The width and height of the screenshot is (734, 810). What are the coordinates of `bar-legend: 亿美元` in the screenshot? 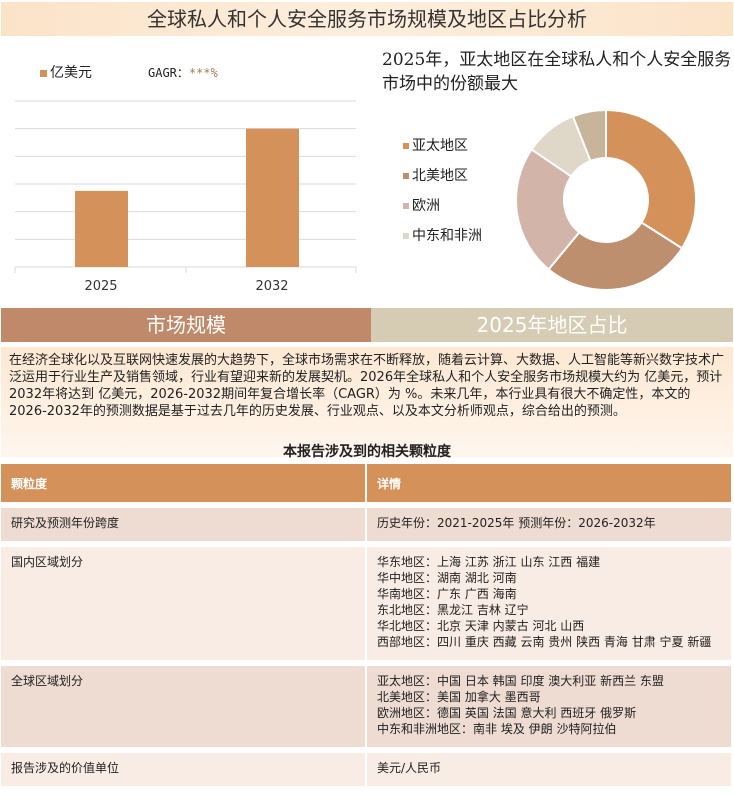 It's located at (66, 72).